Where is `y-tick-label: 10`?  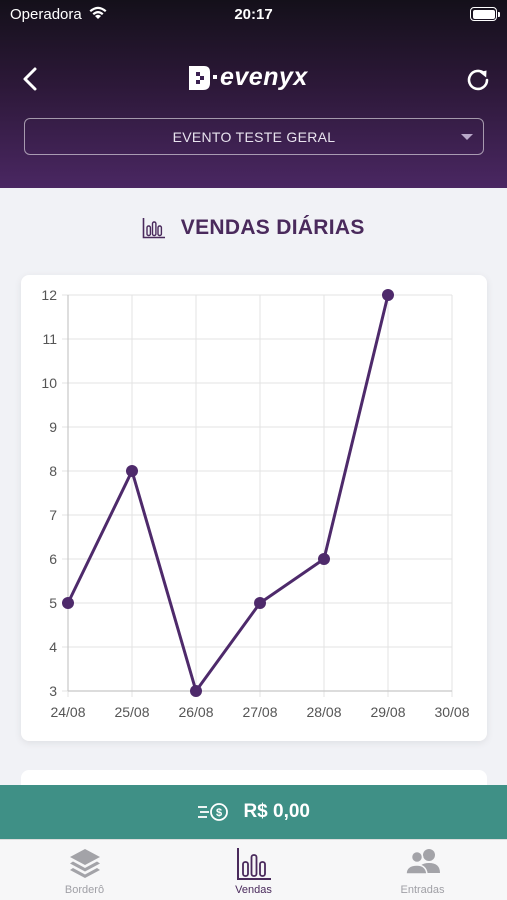 y-tick-label: 10 is located at coordinates (49, 383).